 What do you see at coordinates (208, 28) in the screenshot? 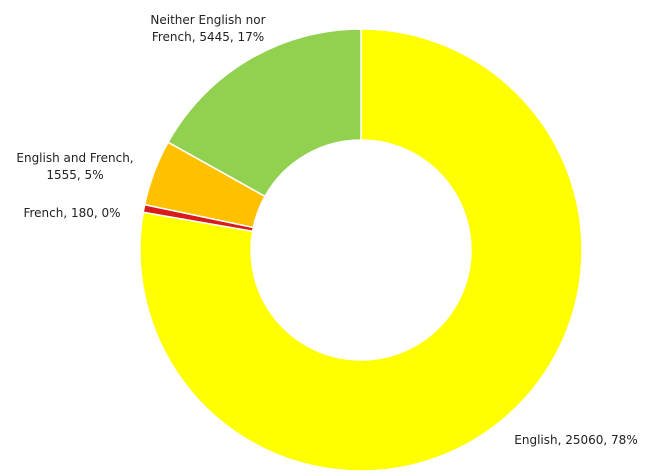
I see `data-label: Neither English nor French, 5445, 17%` at bounding box center [208, 28].